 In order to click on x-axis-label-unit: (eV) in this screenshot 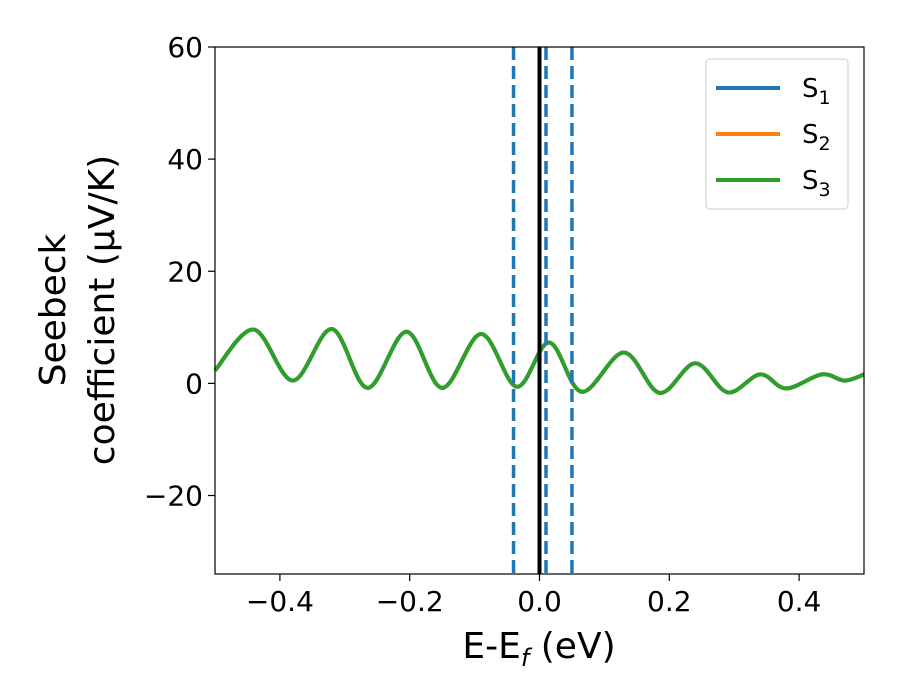, I will do `click(572, 646)`.